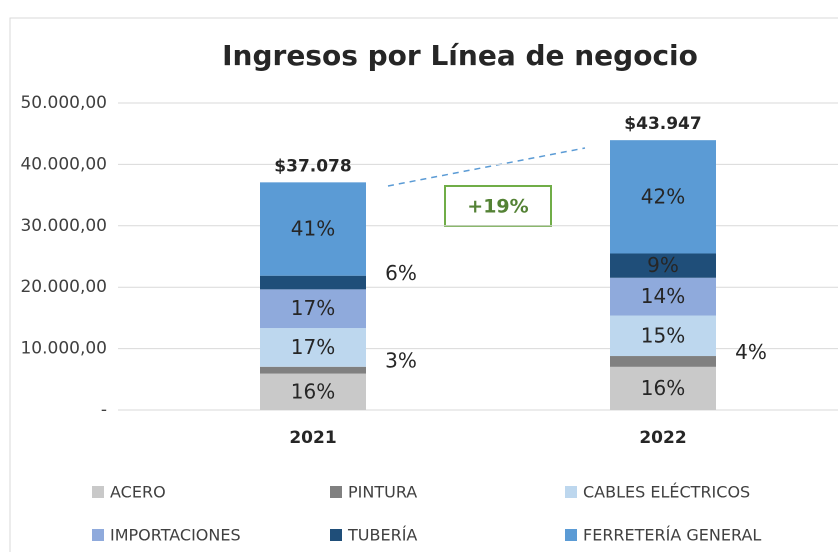 This screenshot has height=552, width=838. I want to click on trend-line, so click(486, 167).